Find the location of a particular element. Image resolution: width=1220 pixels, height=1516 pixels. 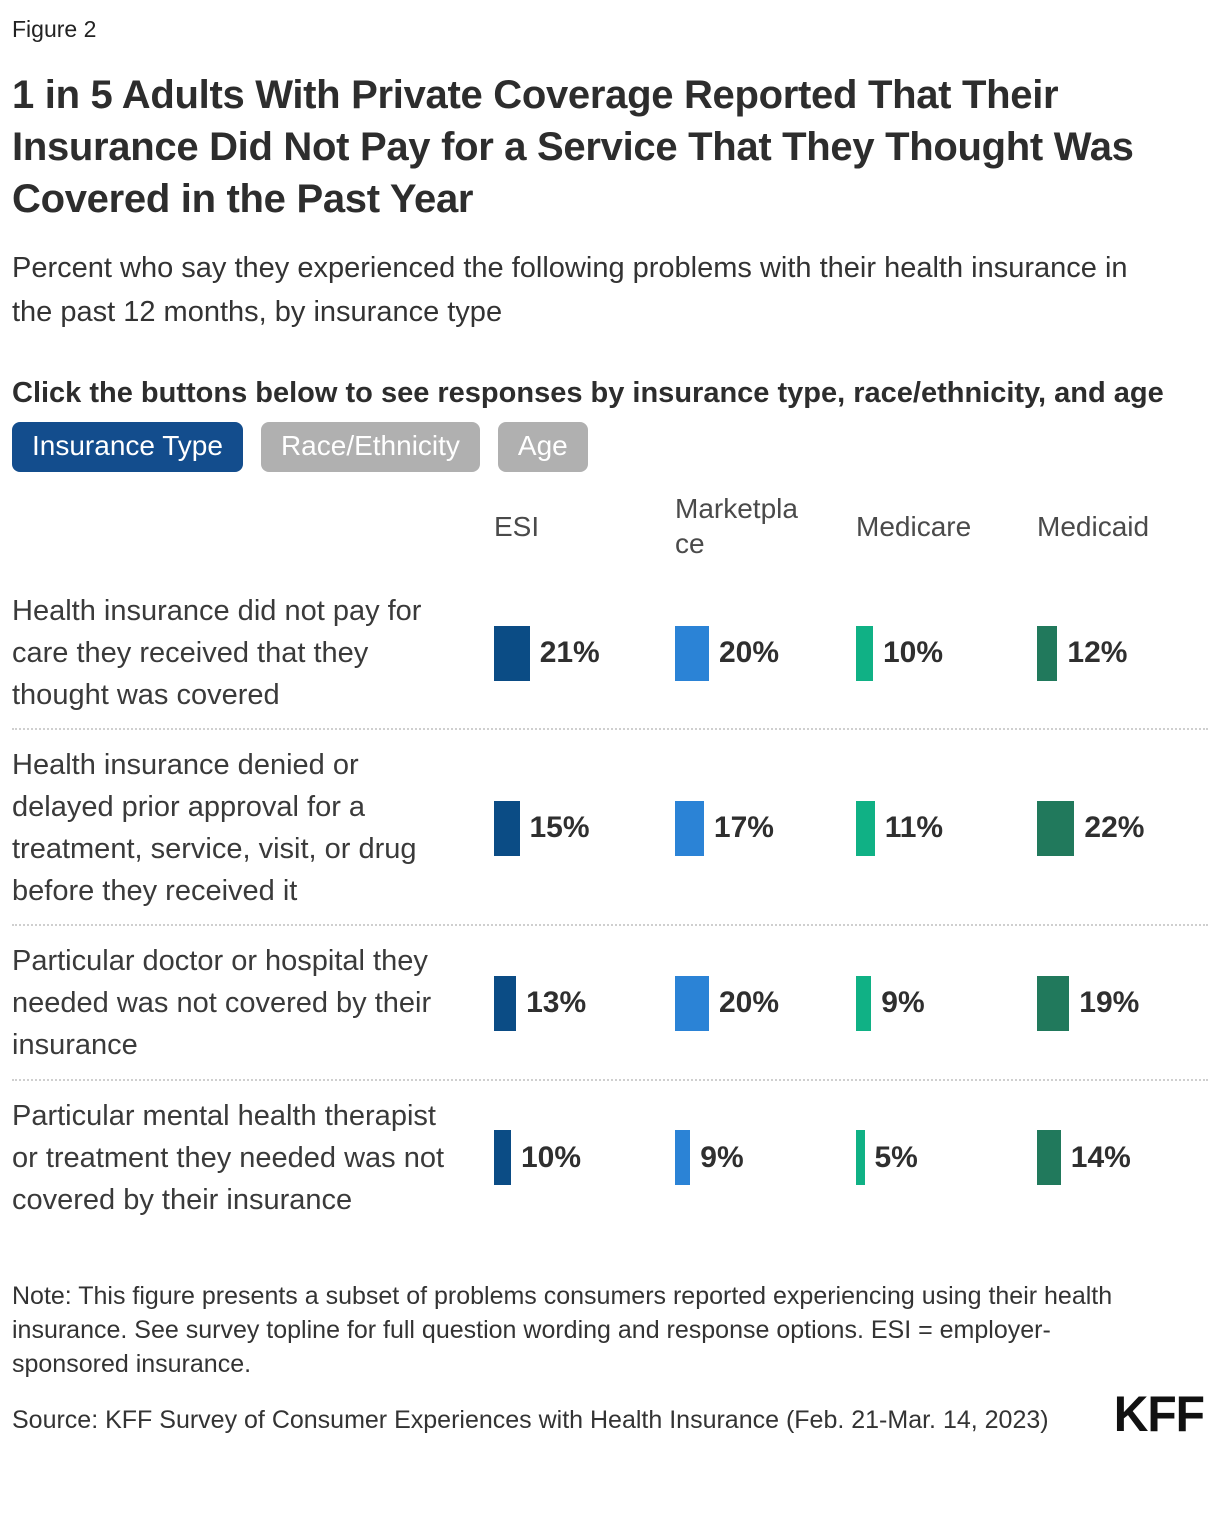

bar-value: 11% is located at coordinates (914, 828).